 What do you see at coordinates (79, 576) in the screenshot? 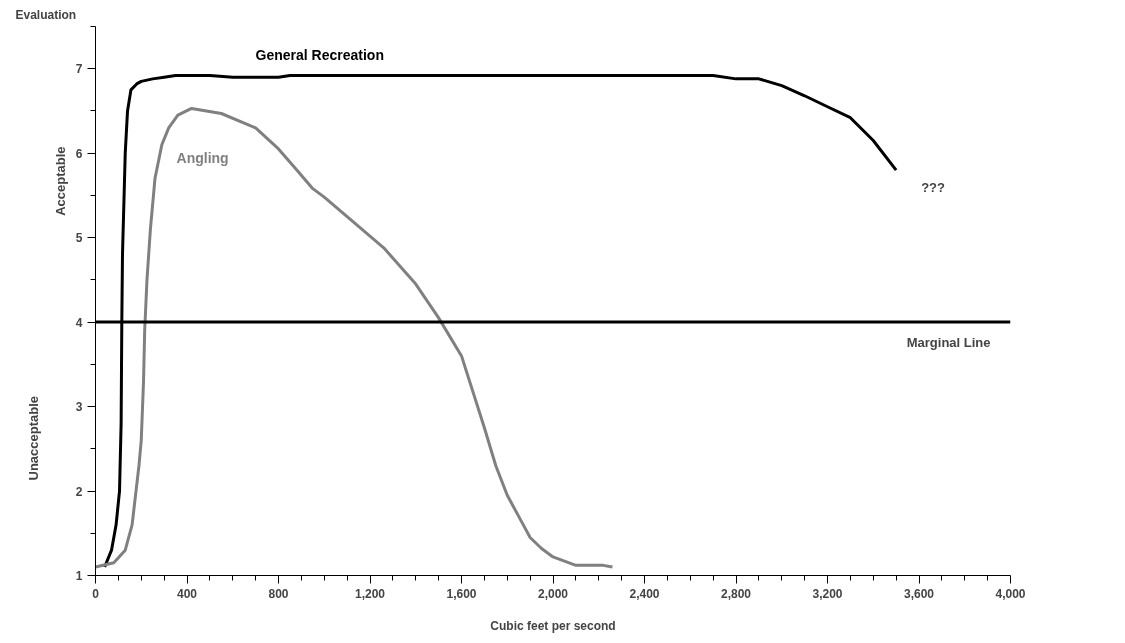
I see `y-tick-label: 1` at bounding box center [79, 576].